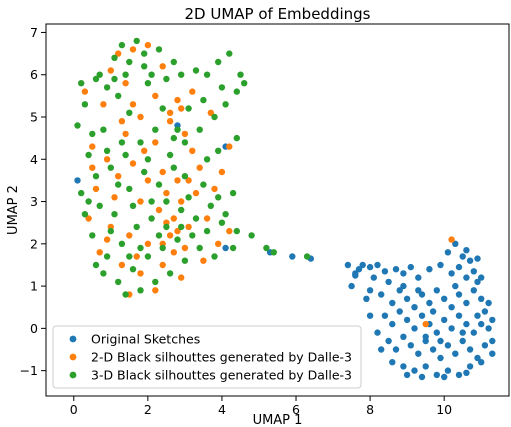 The image size is (511, 427). I want to click on y-tick-label: 7, so click(34, 32).